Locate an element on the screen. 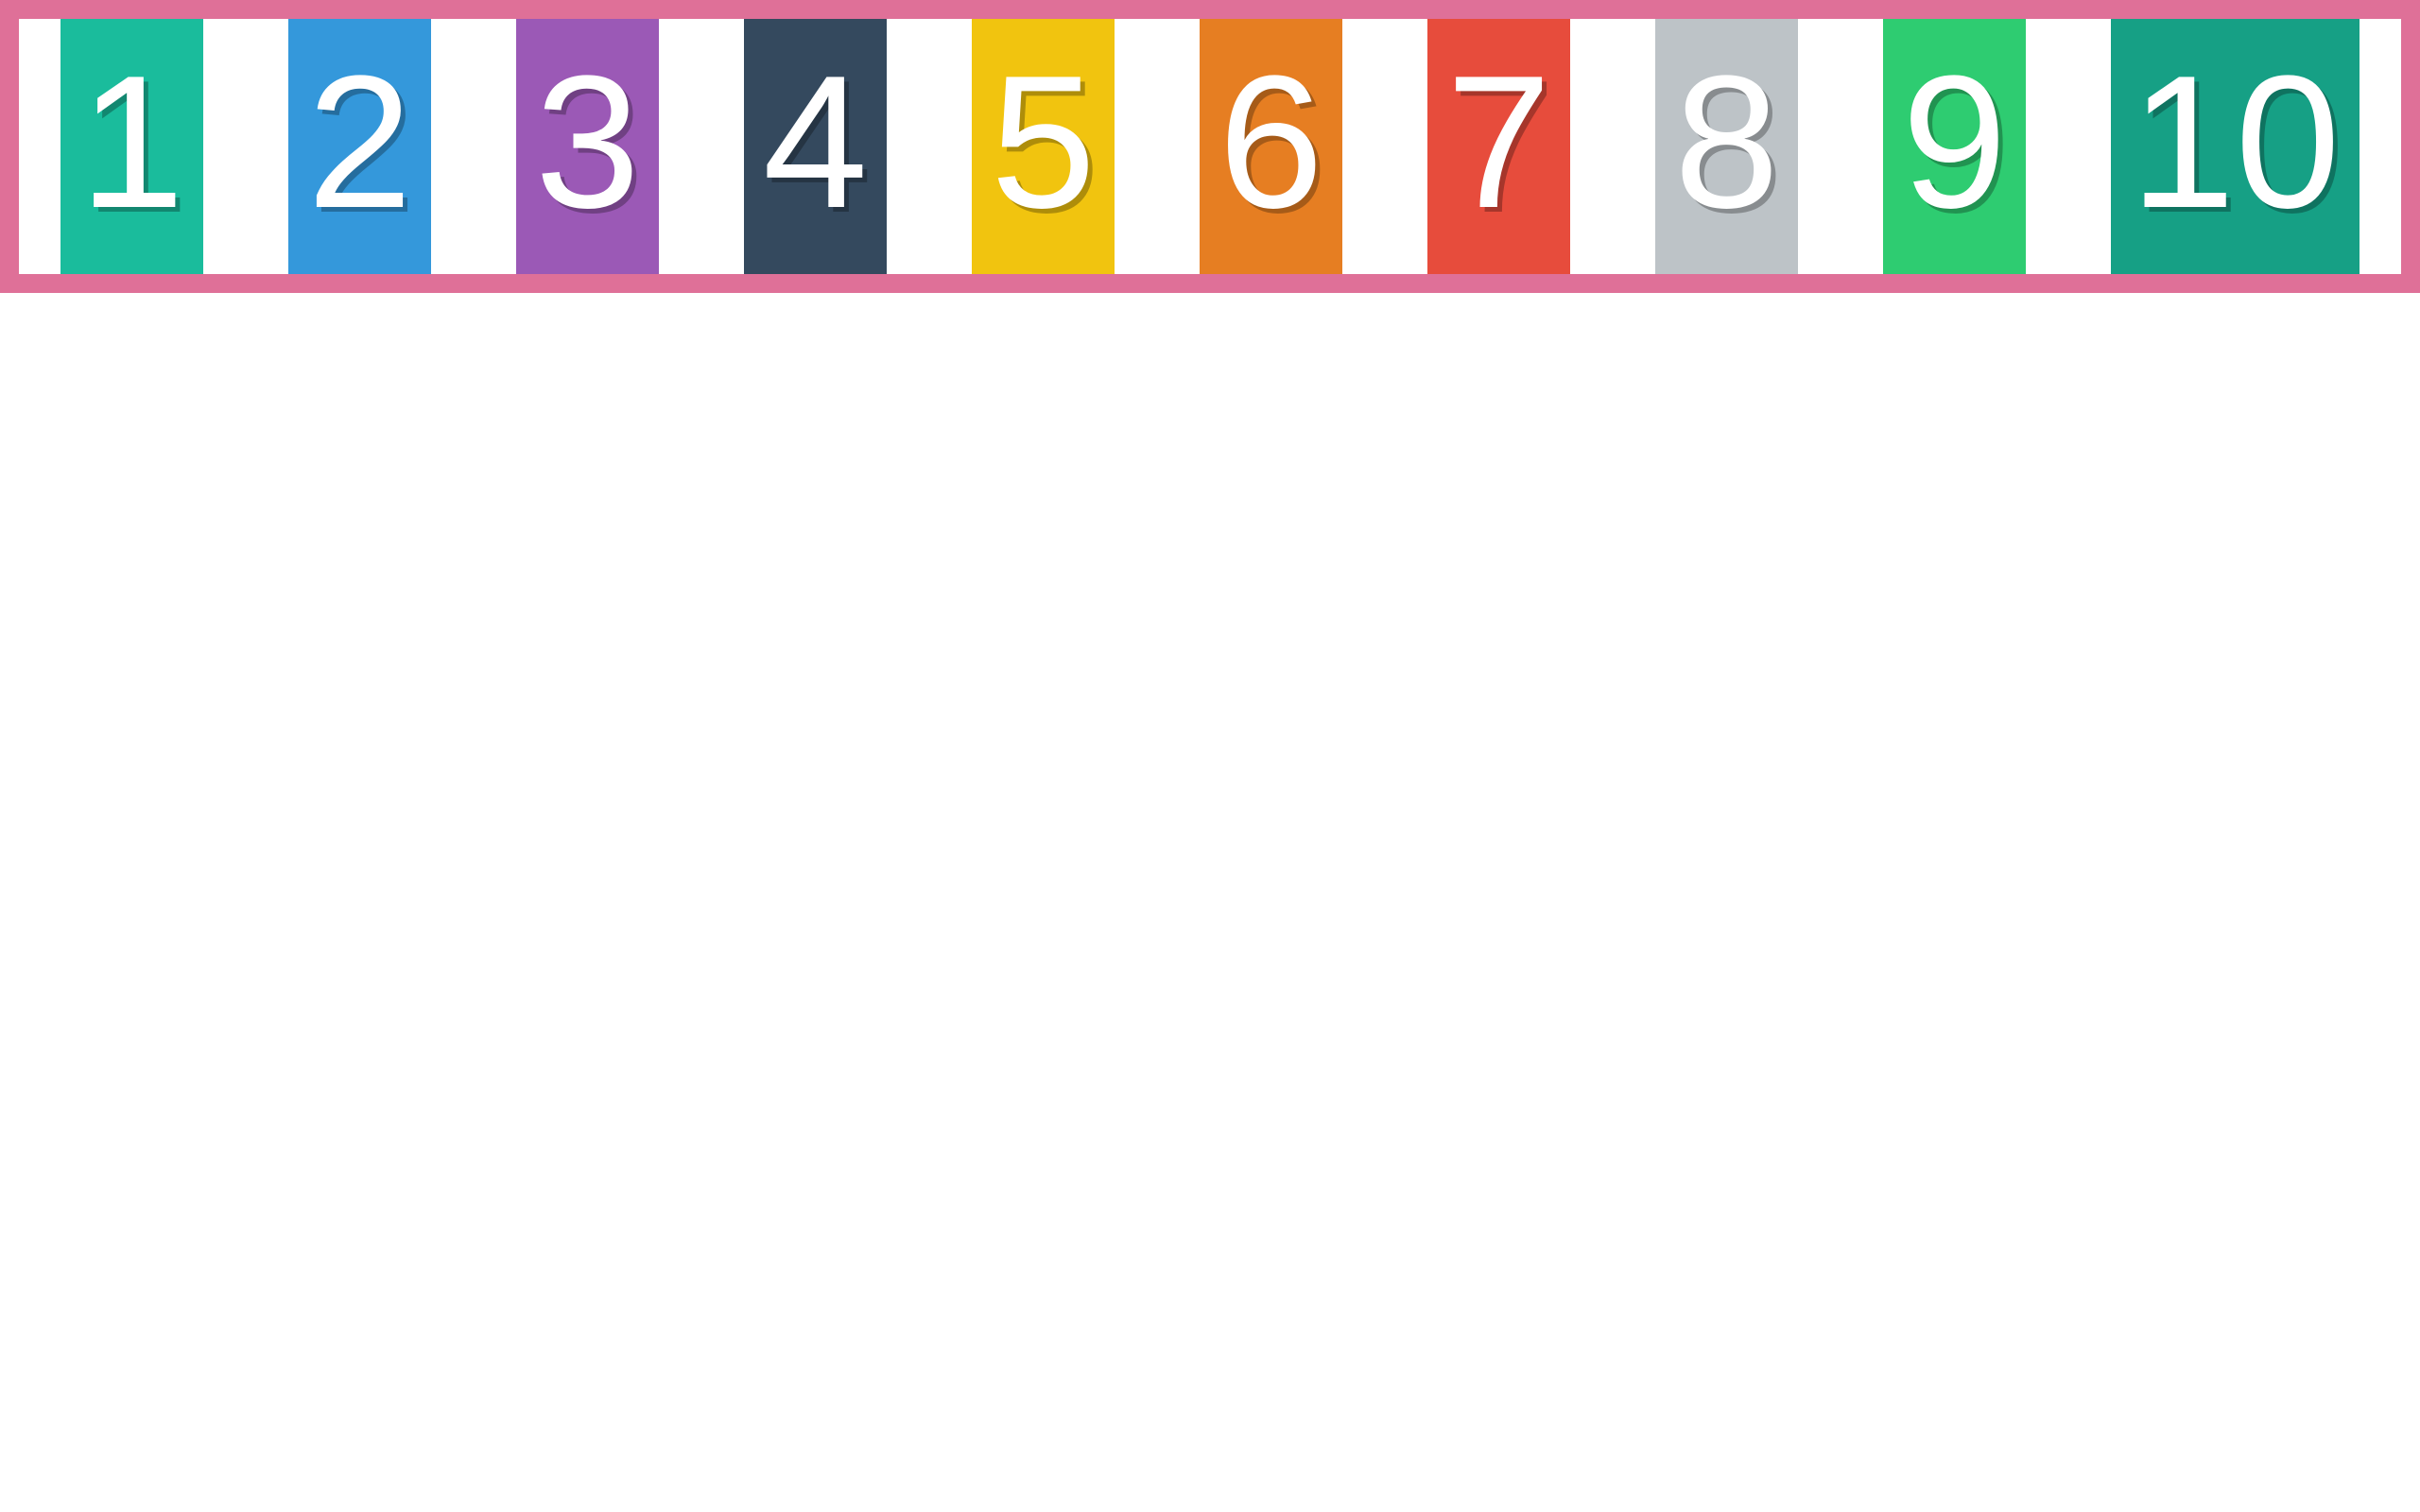  tile-label: 8 is located at coordinates (1726, 142).